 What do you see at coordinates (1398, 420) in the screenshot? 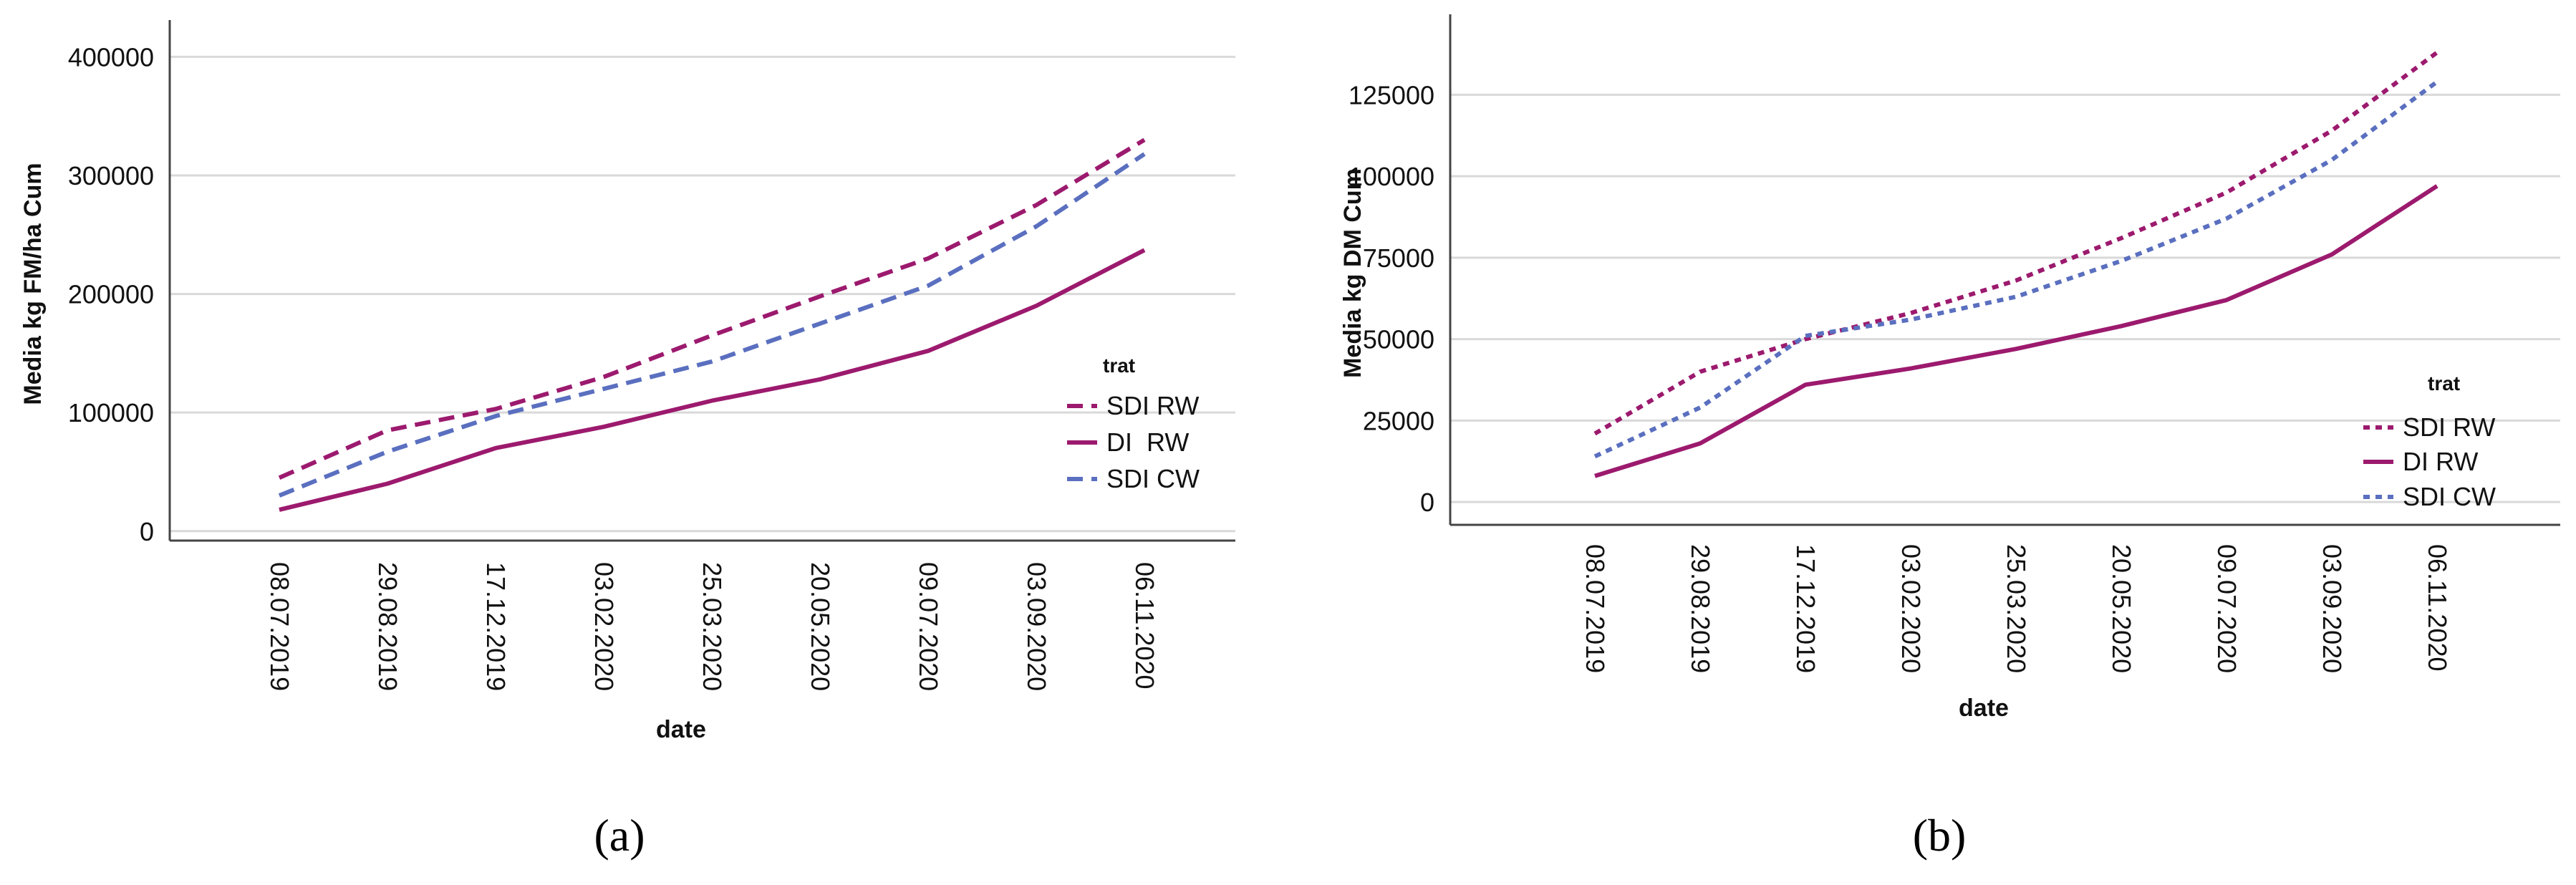
I see `y-tick-label: 25000` at bounding box center [1398, 420].